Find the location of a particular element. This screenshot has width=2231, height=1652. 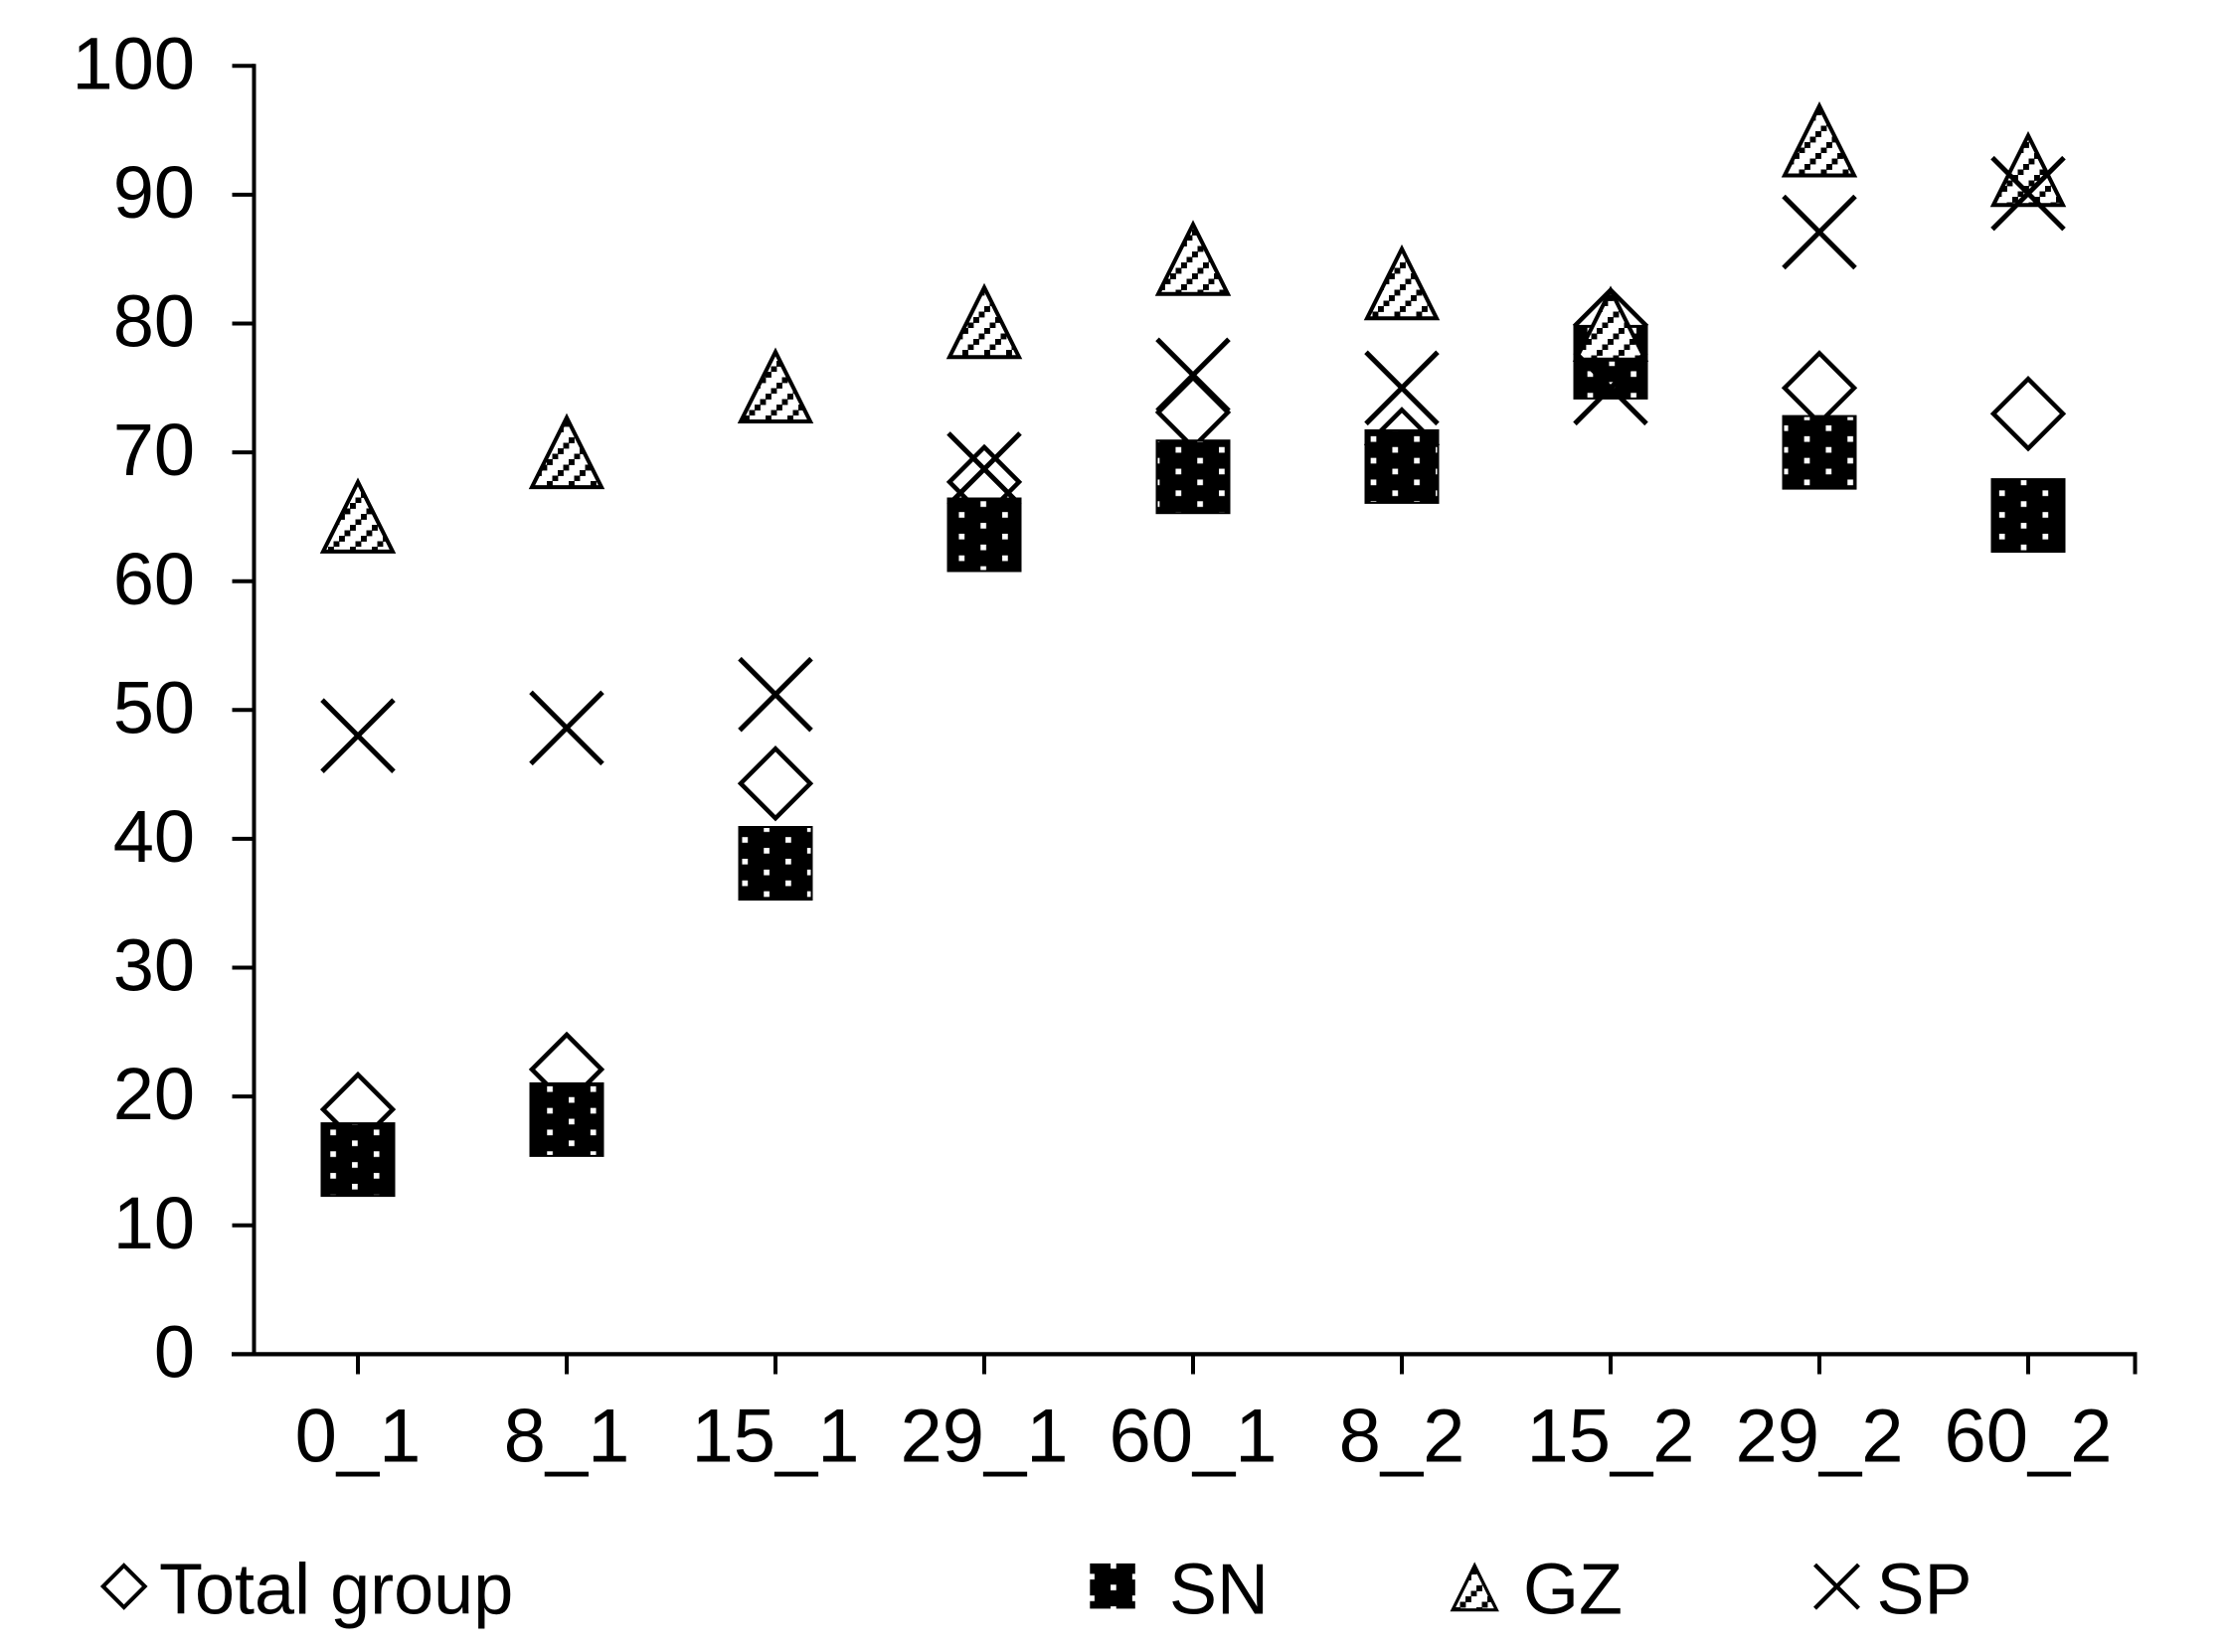

svg-text: 60 is located at coordinates (154, 579).